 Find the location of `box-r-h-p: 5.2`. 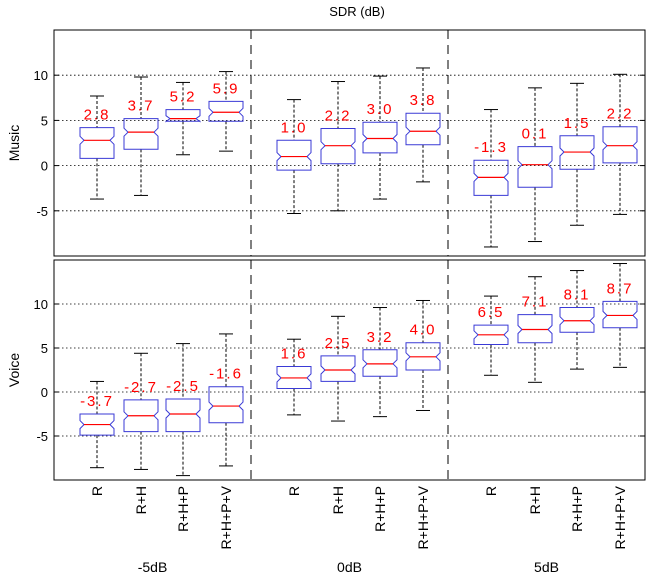

box-r-h-p: 5.2 is located at coordinates (183, 118).